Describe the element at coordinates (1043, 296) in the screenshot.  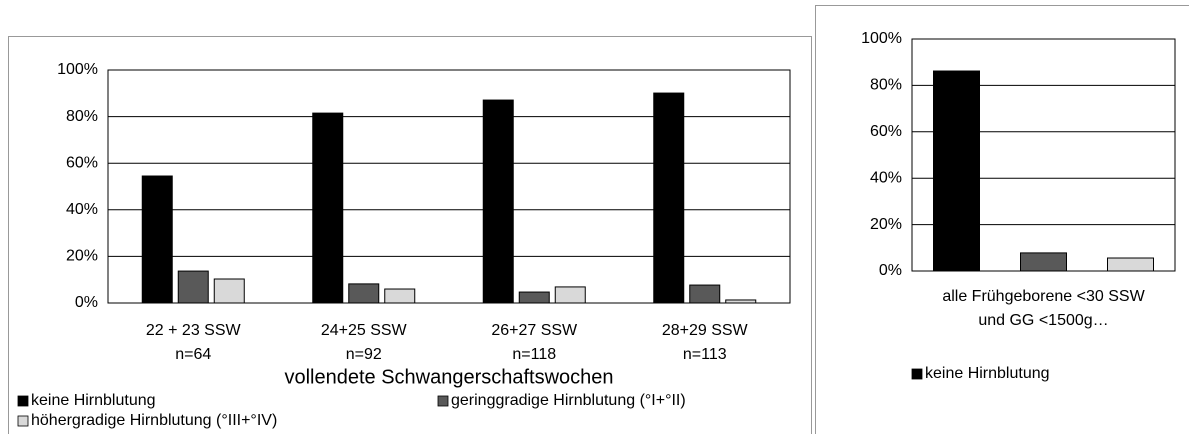
I see `x-tick-label: alle Frühgeborene <30 SSW` at that location.